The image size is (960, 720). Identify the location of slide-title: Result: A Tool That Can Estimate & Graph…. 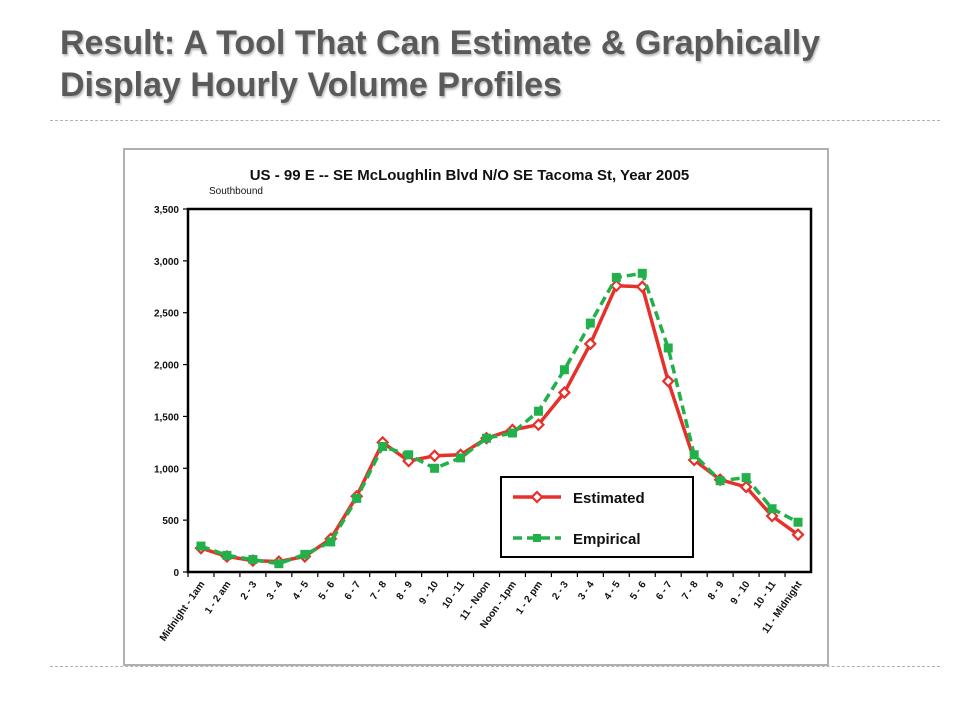
(500, 64).